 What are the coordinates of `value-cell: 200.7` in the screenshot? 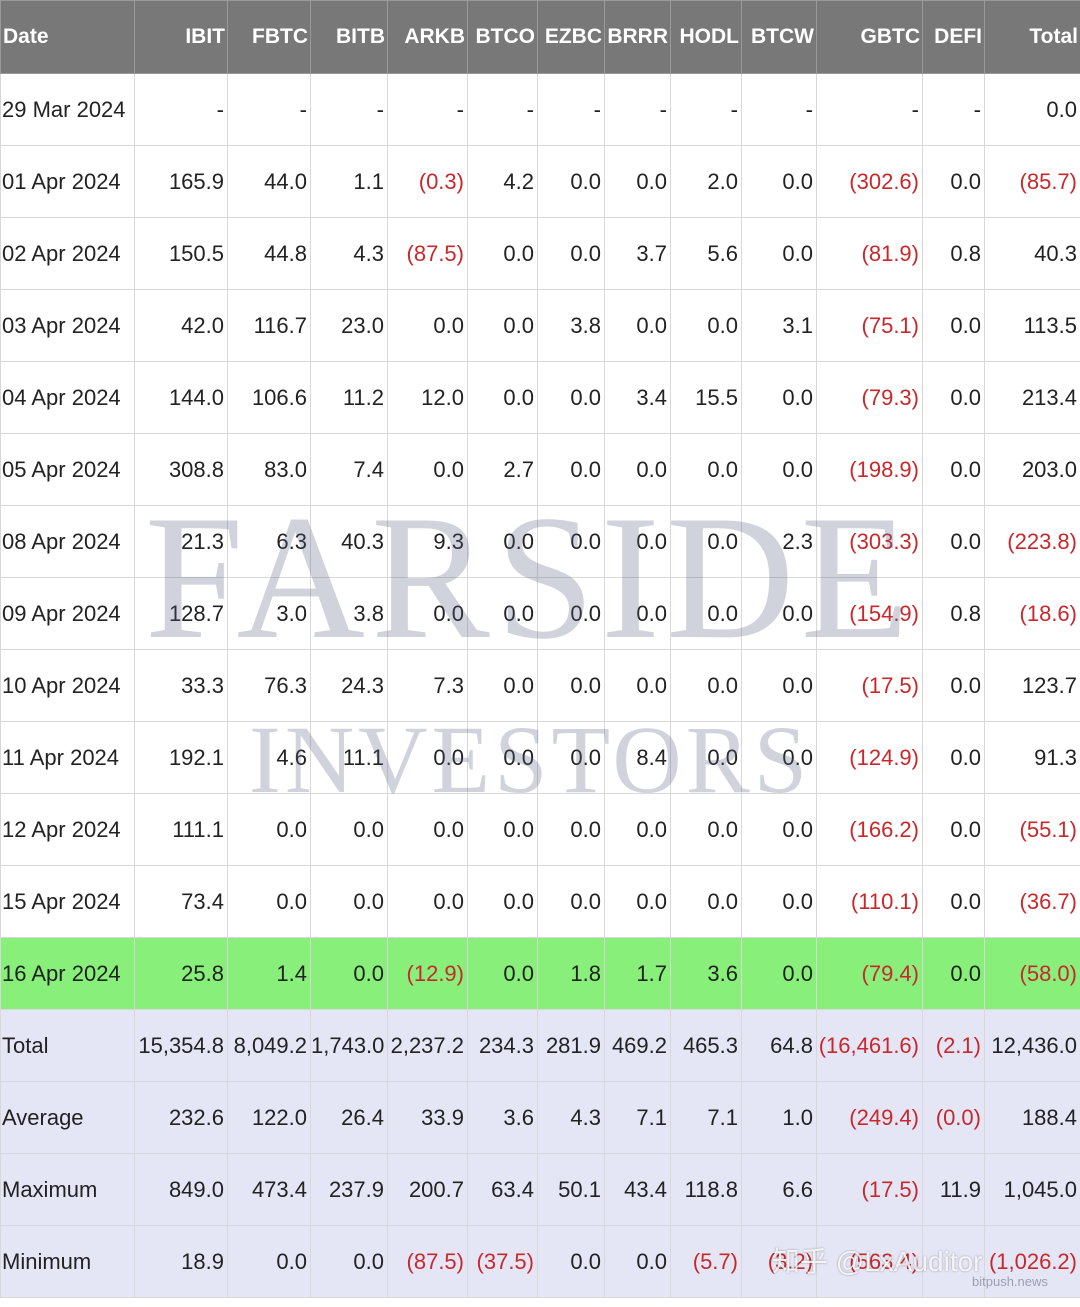 It's located at (427, 1189).